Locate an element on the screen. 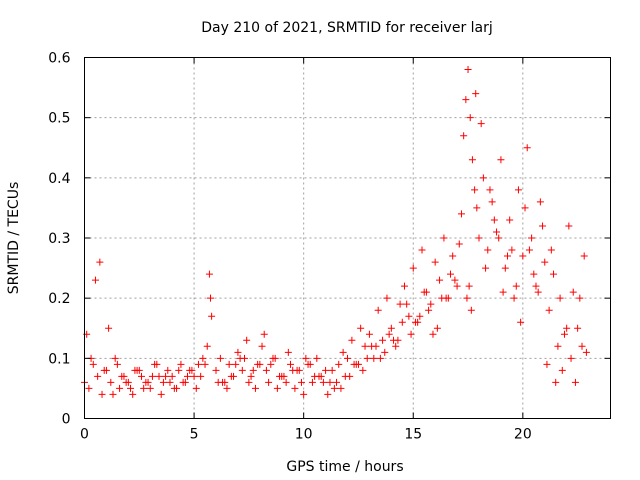 The height and width of the screenshot is (480, 640). y-tick-label: 0.2 is located at coordinates (59, 299).